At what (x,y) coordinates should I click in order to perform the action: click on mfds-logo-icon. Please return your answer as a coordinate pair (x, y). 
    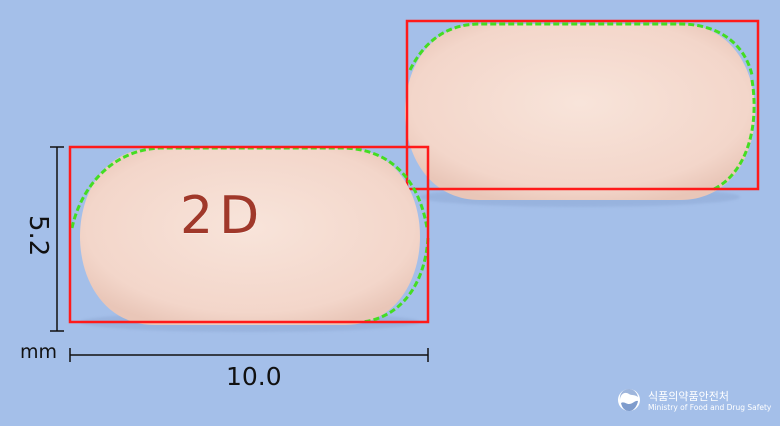
    Looking at the image, I should click on (629, 400).